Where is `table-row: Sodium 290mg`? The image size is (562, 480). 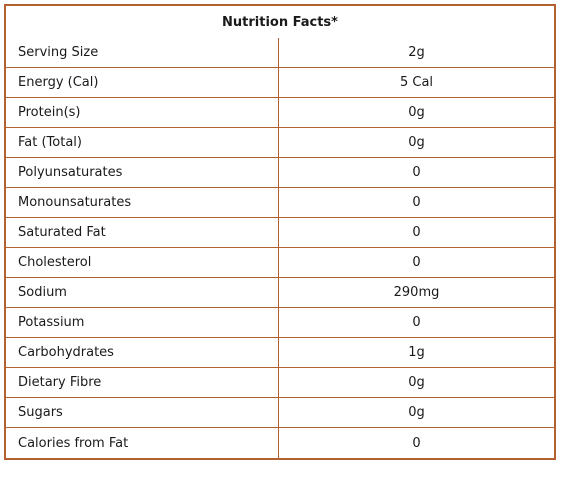 table-row: Sodium 290mg is located at coordinates (280, 293).